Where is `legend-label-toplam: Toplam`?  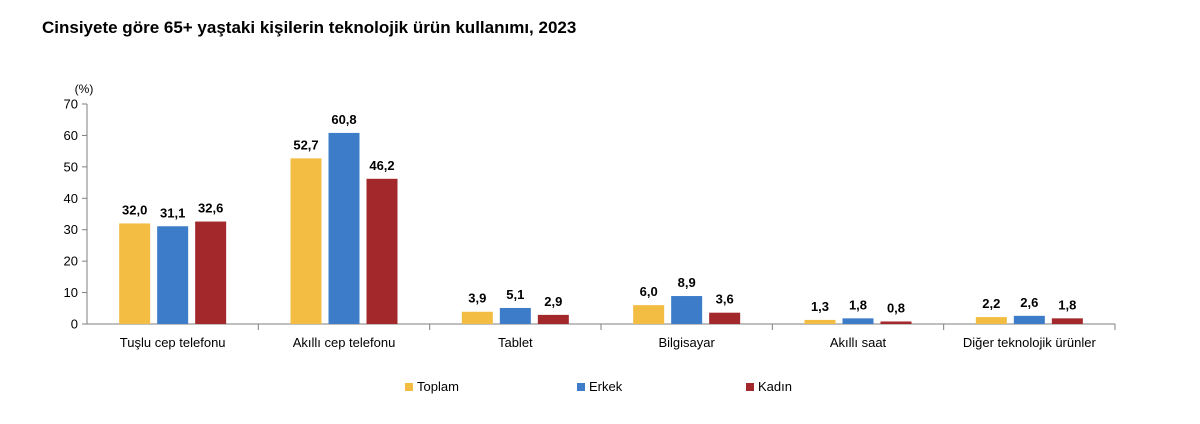 legend-label-toplam: Toplam is located at coordinates (438, 386).